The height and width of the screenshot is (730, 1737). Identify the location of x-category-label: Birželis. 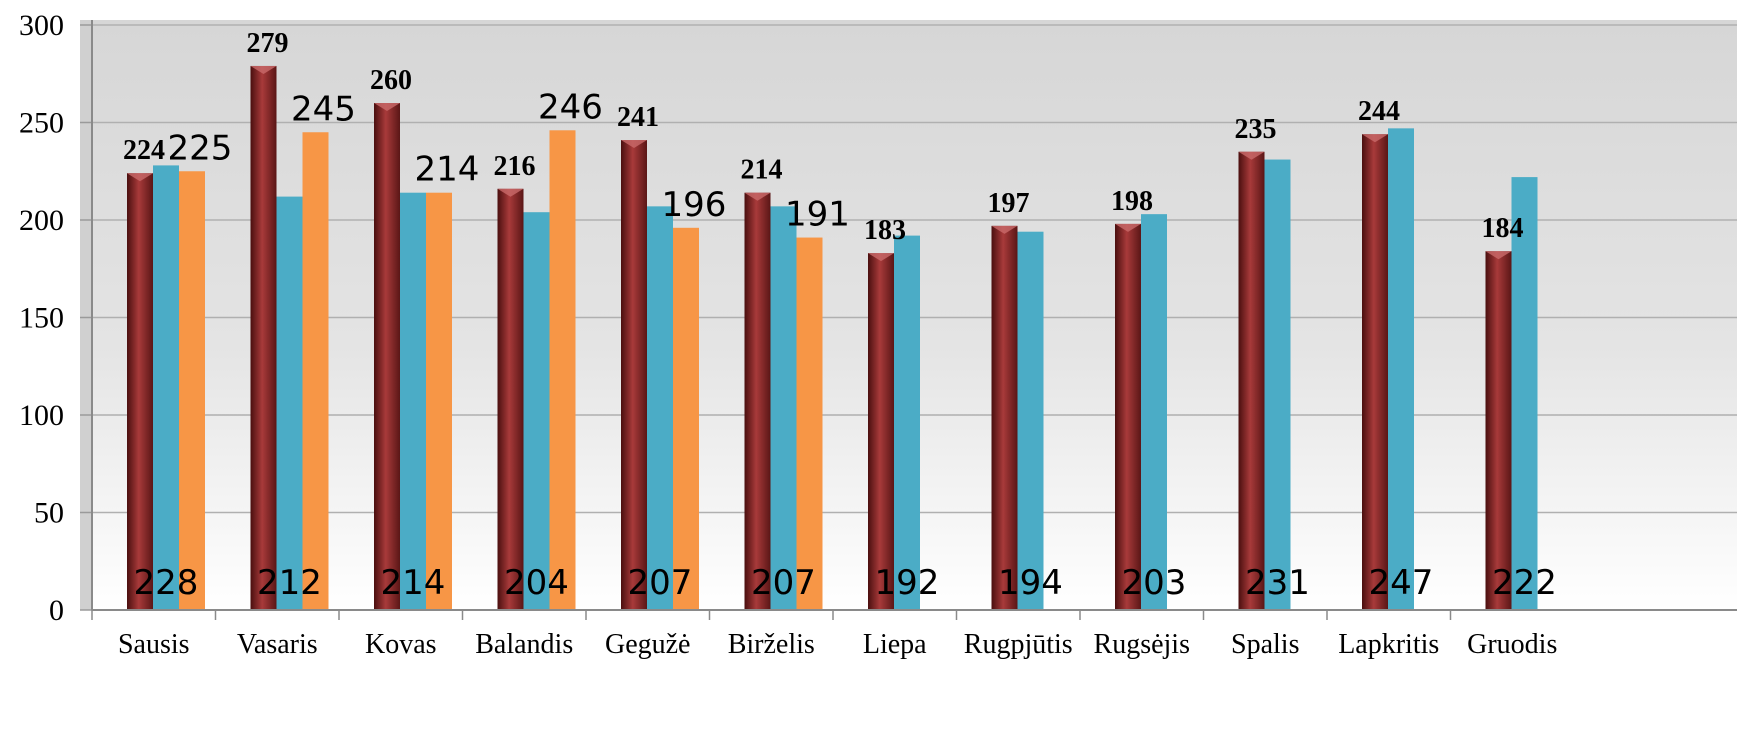
(771, 644).